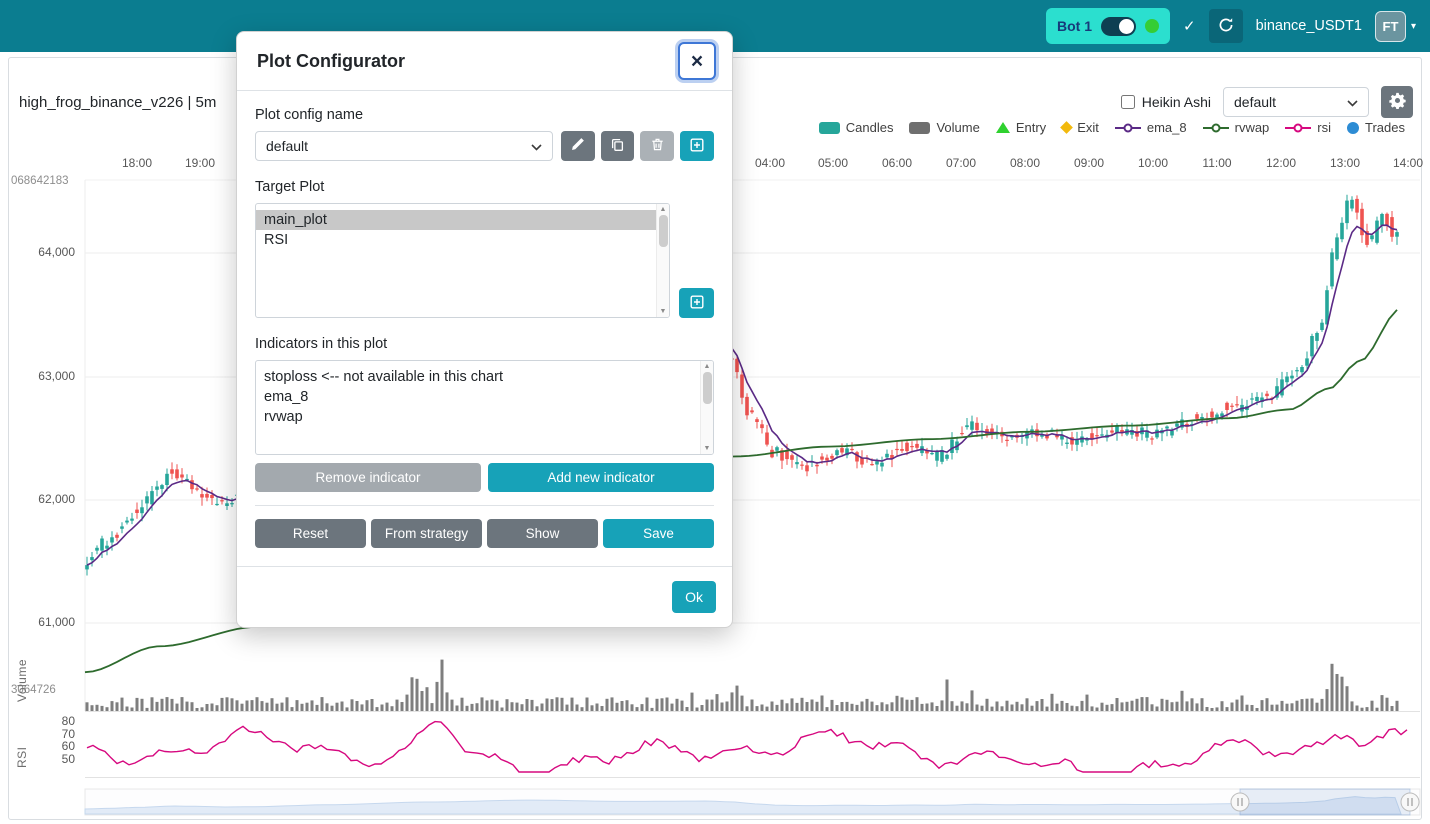 The height and width of the screenshot is (824, 1430). I want to click on reset-button: Reset, so click(310, 533).